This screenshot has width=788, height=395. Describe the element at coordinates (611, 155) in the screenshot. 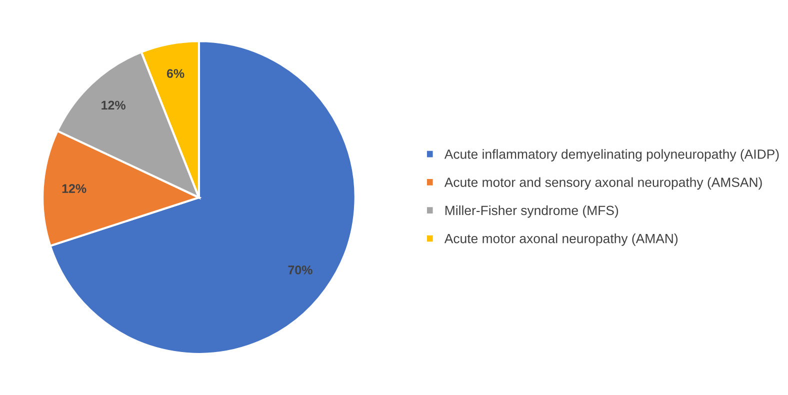

I see `legend-label: Acute inflammatory demyelinating polyneuropathy (AIDP)` at that location.